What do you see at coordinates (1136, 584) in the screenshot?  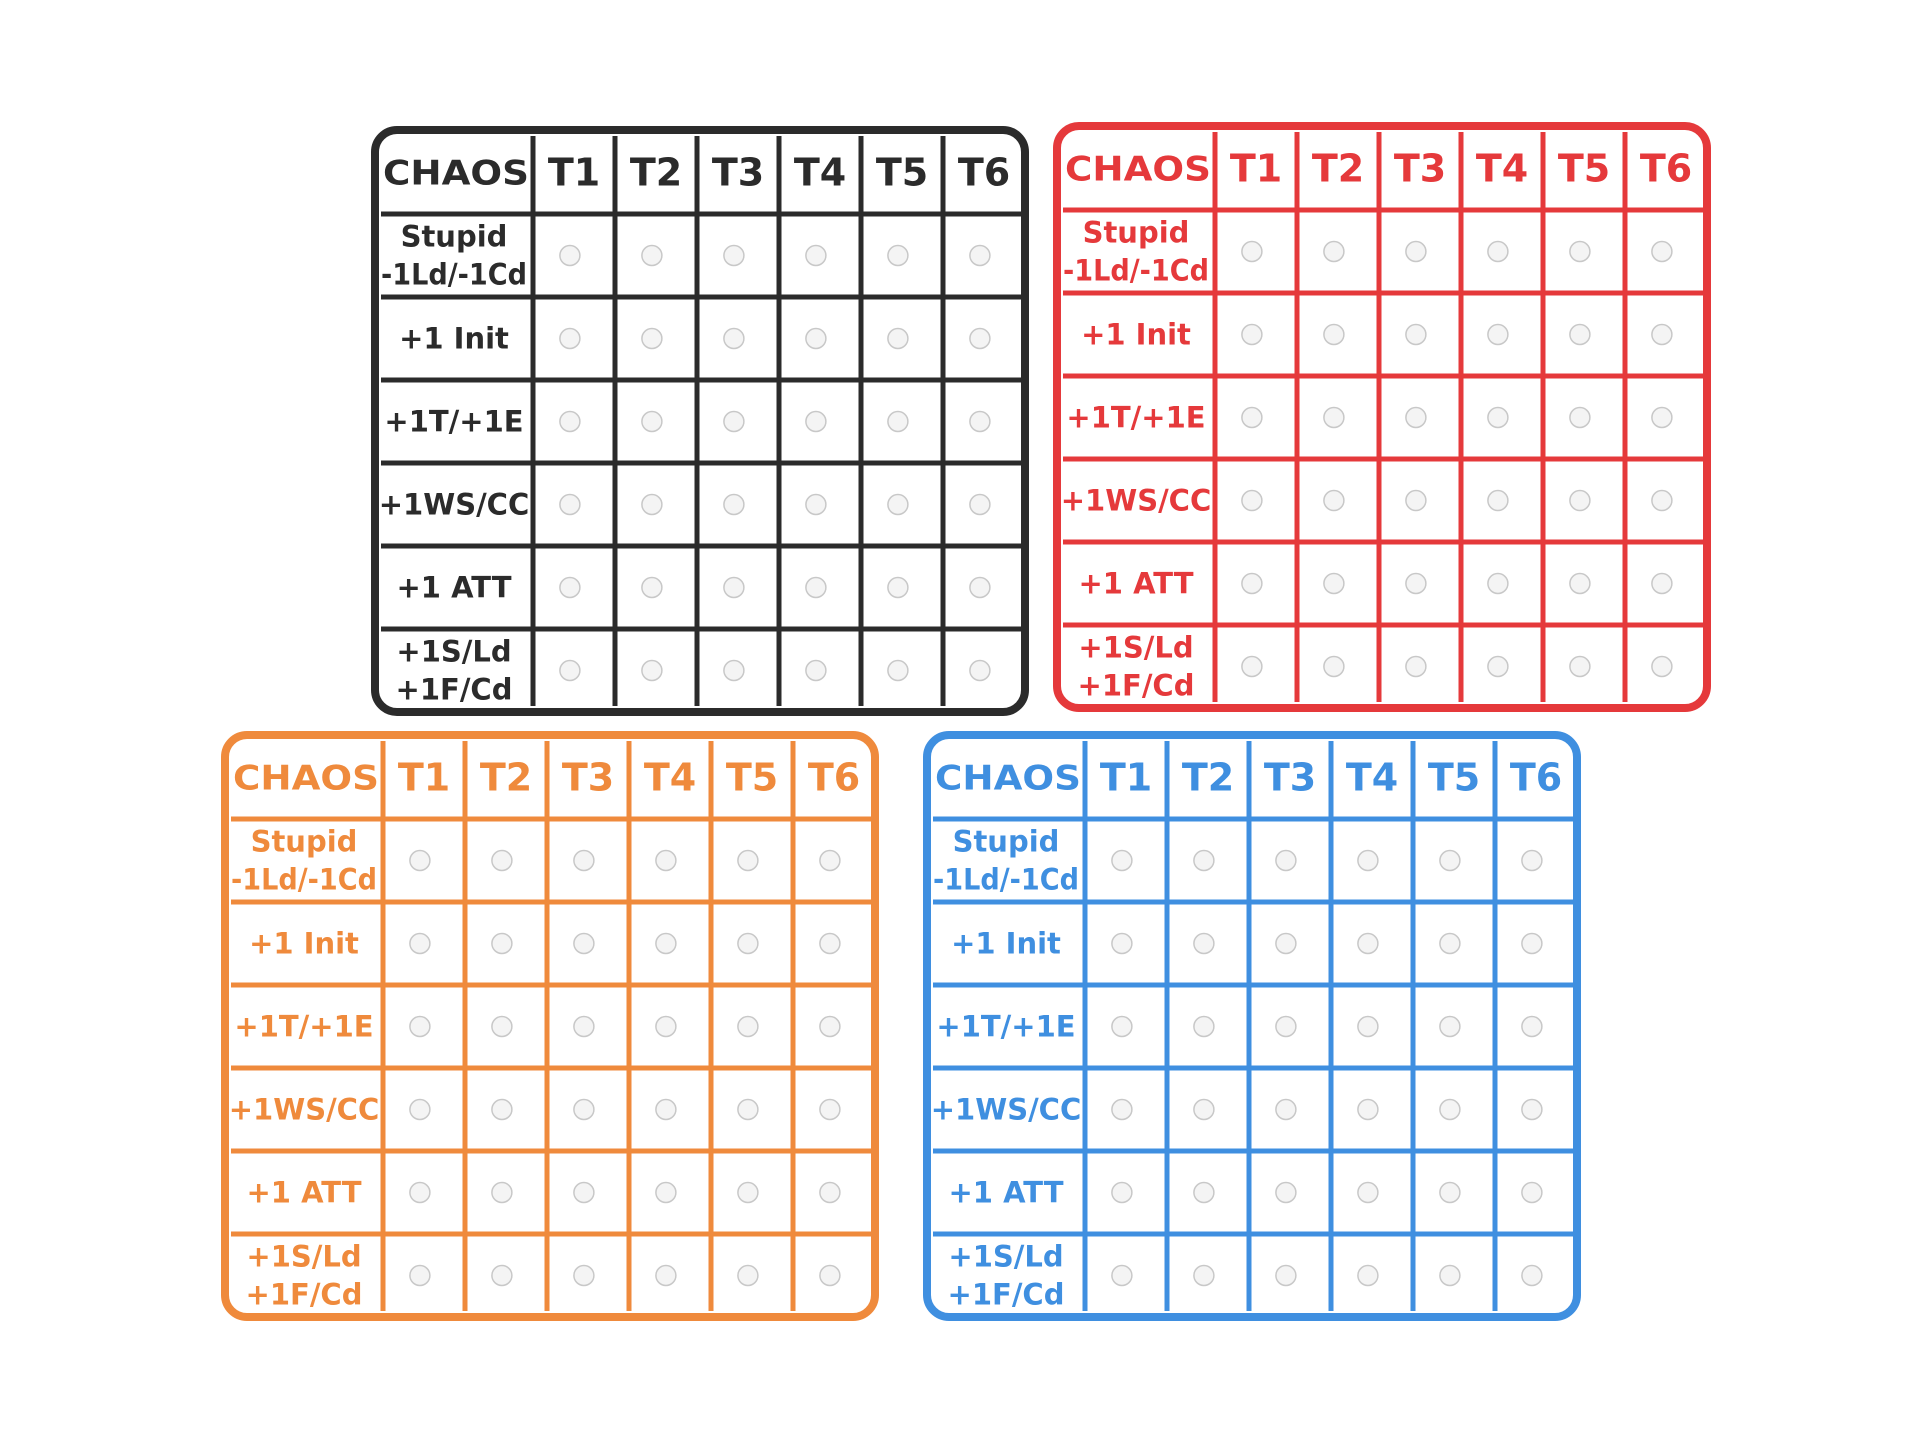 I see `row-label: +1 ATT` at bounding box center [1136, 584].